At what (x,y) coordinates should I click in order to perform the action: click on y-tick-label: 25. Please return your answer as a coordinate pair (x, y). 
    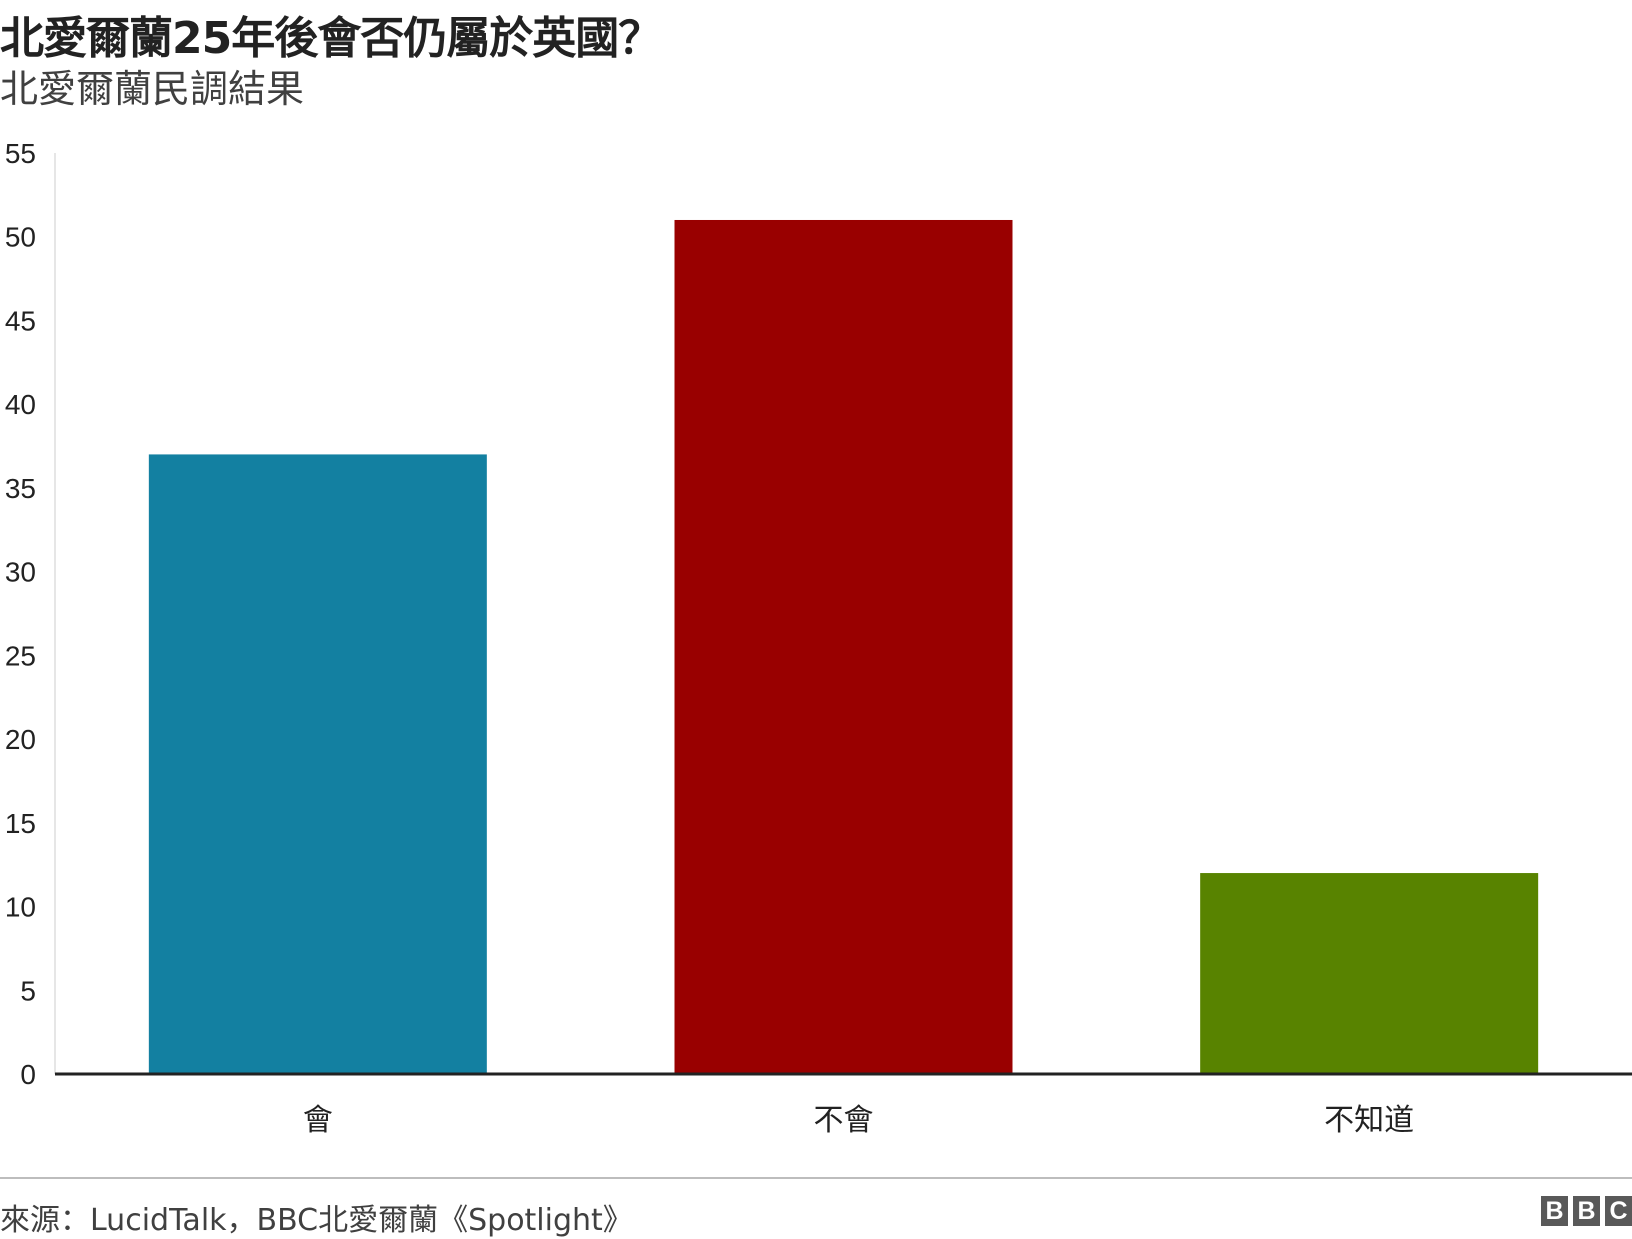
    Looking at the image, I should click on (20, 655).